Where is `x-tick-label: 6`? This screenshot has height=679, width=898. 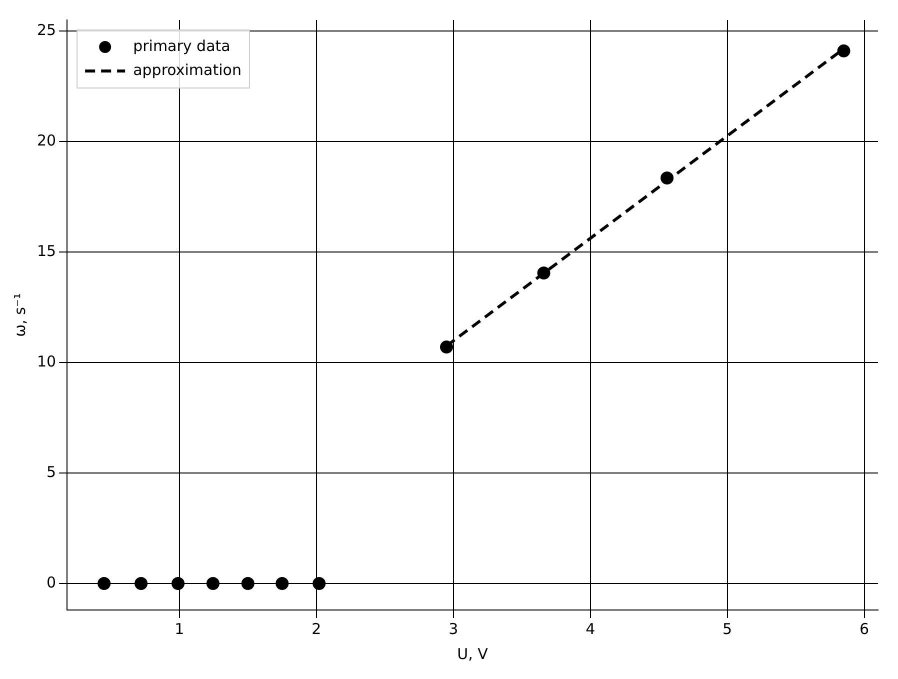
x-tick-label: 6 is located at coordinates (865, 629).